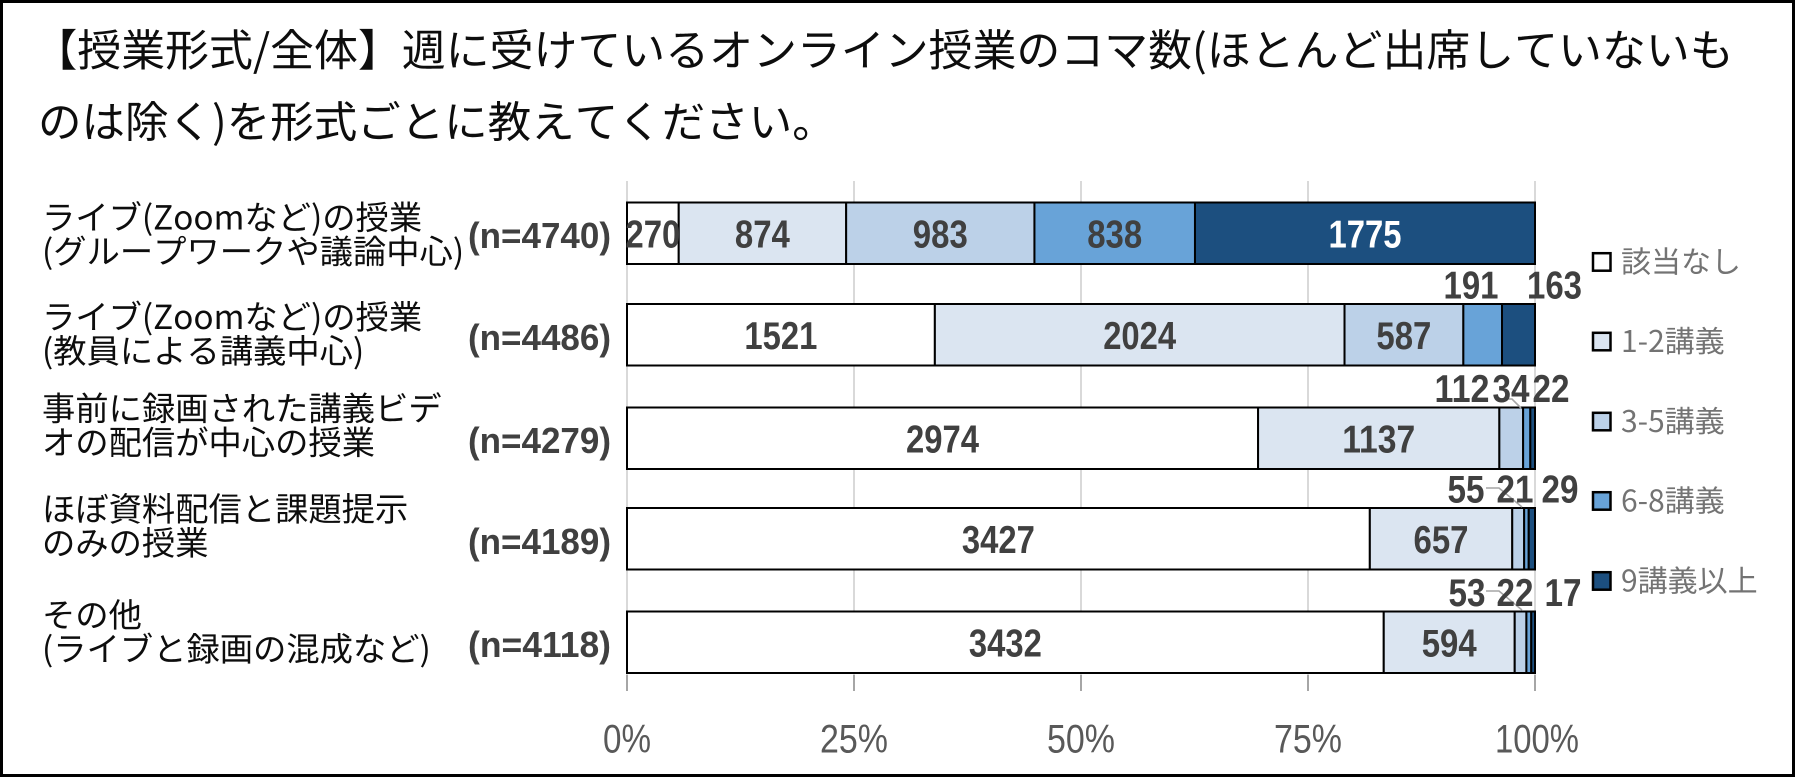  I want to click on svg-text: (n=4189), so click(539, 541).